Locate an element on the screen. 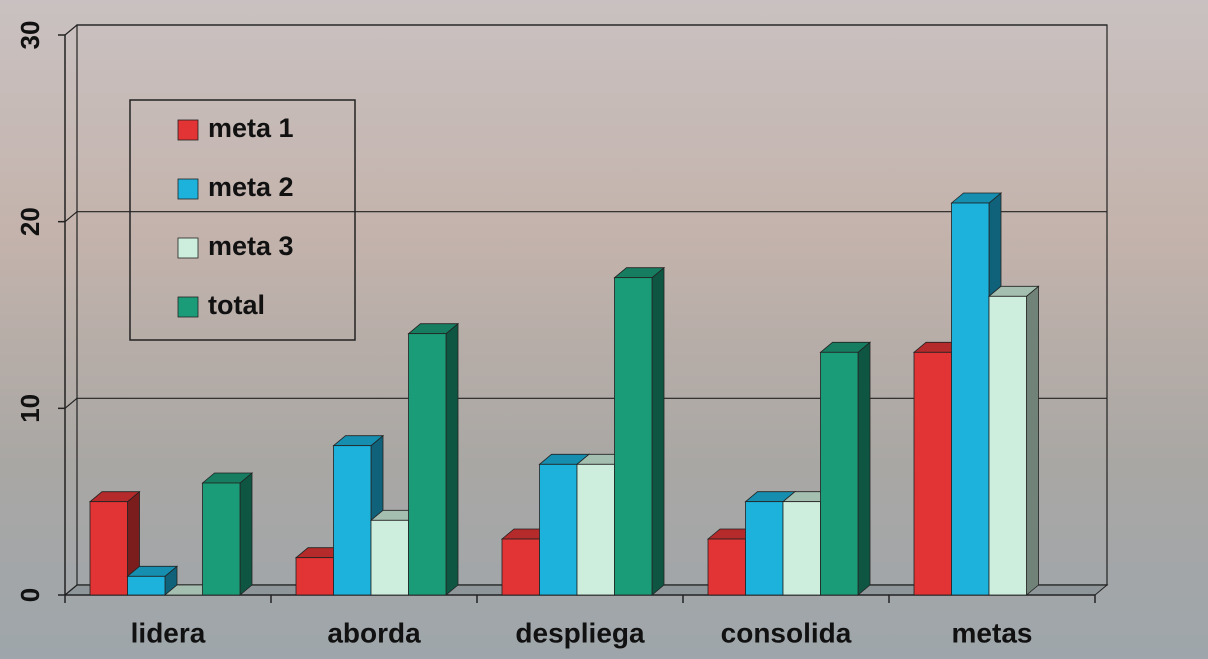 This screenshot has height=659, width=1208. x-tick-label: despliega is located at coordinates (580, 632).